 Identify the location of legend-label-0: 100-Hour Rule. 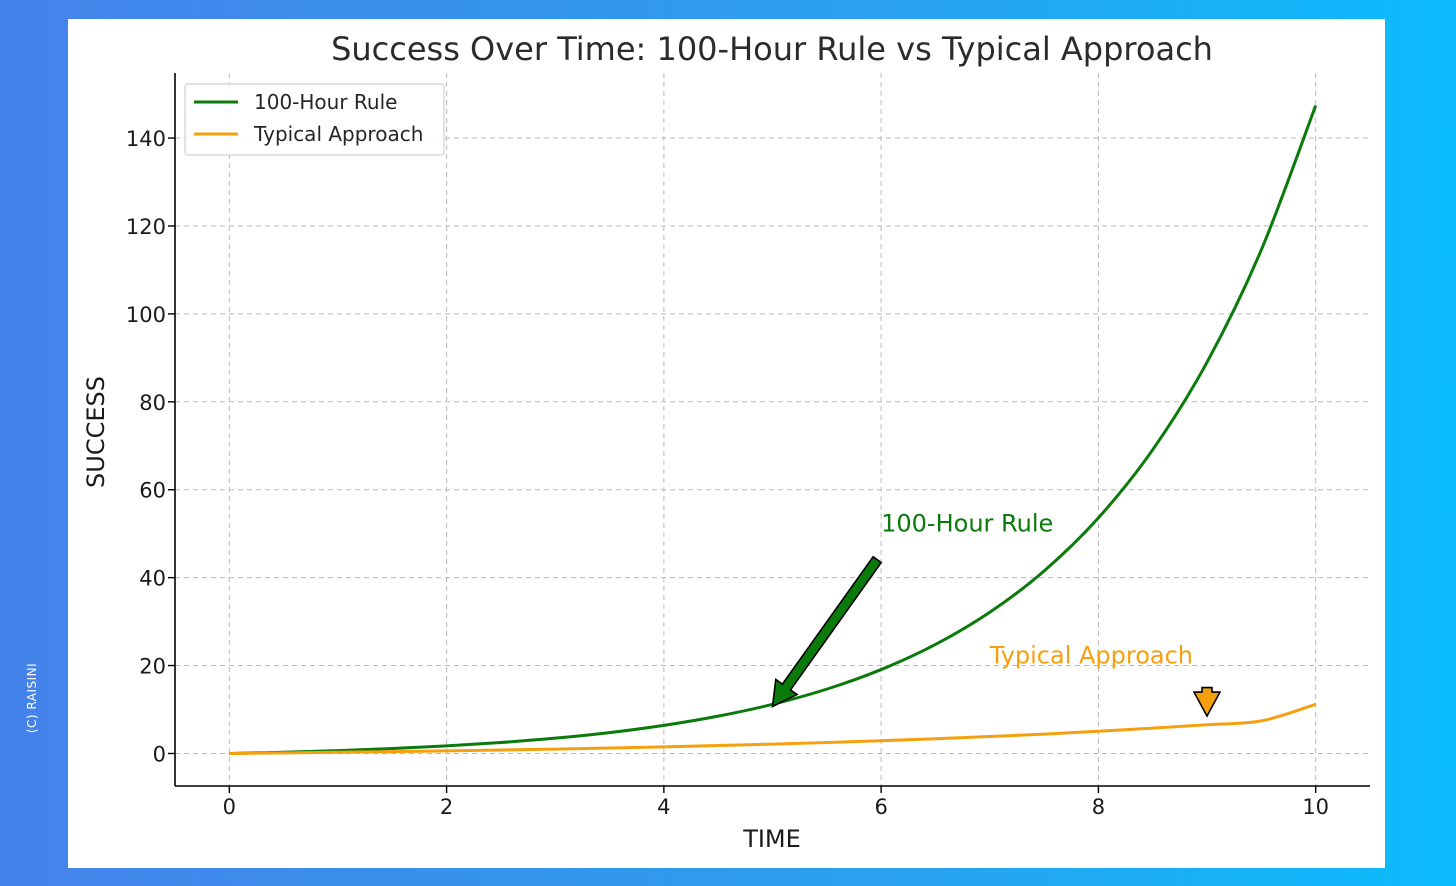
(325, 102).